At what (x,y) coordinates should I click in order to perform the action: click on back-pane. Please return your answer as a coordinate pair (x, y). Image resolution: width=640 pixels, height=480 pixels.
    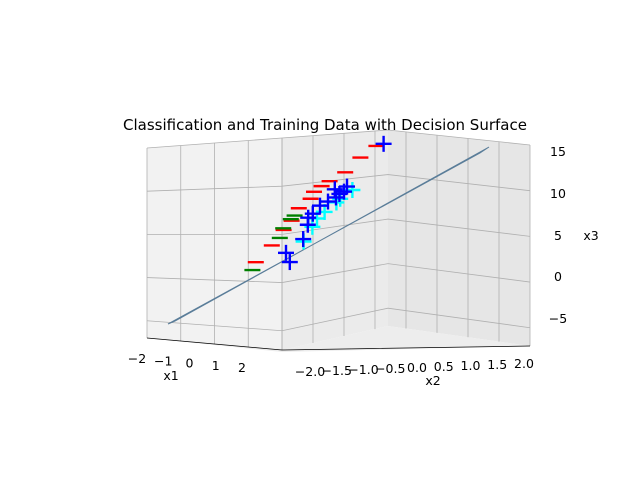
    Looking at the image, I should click on (335, 240).